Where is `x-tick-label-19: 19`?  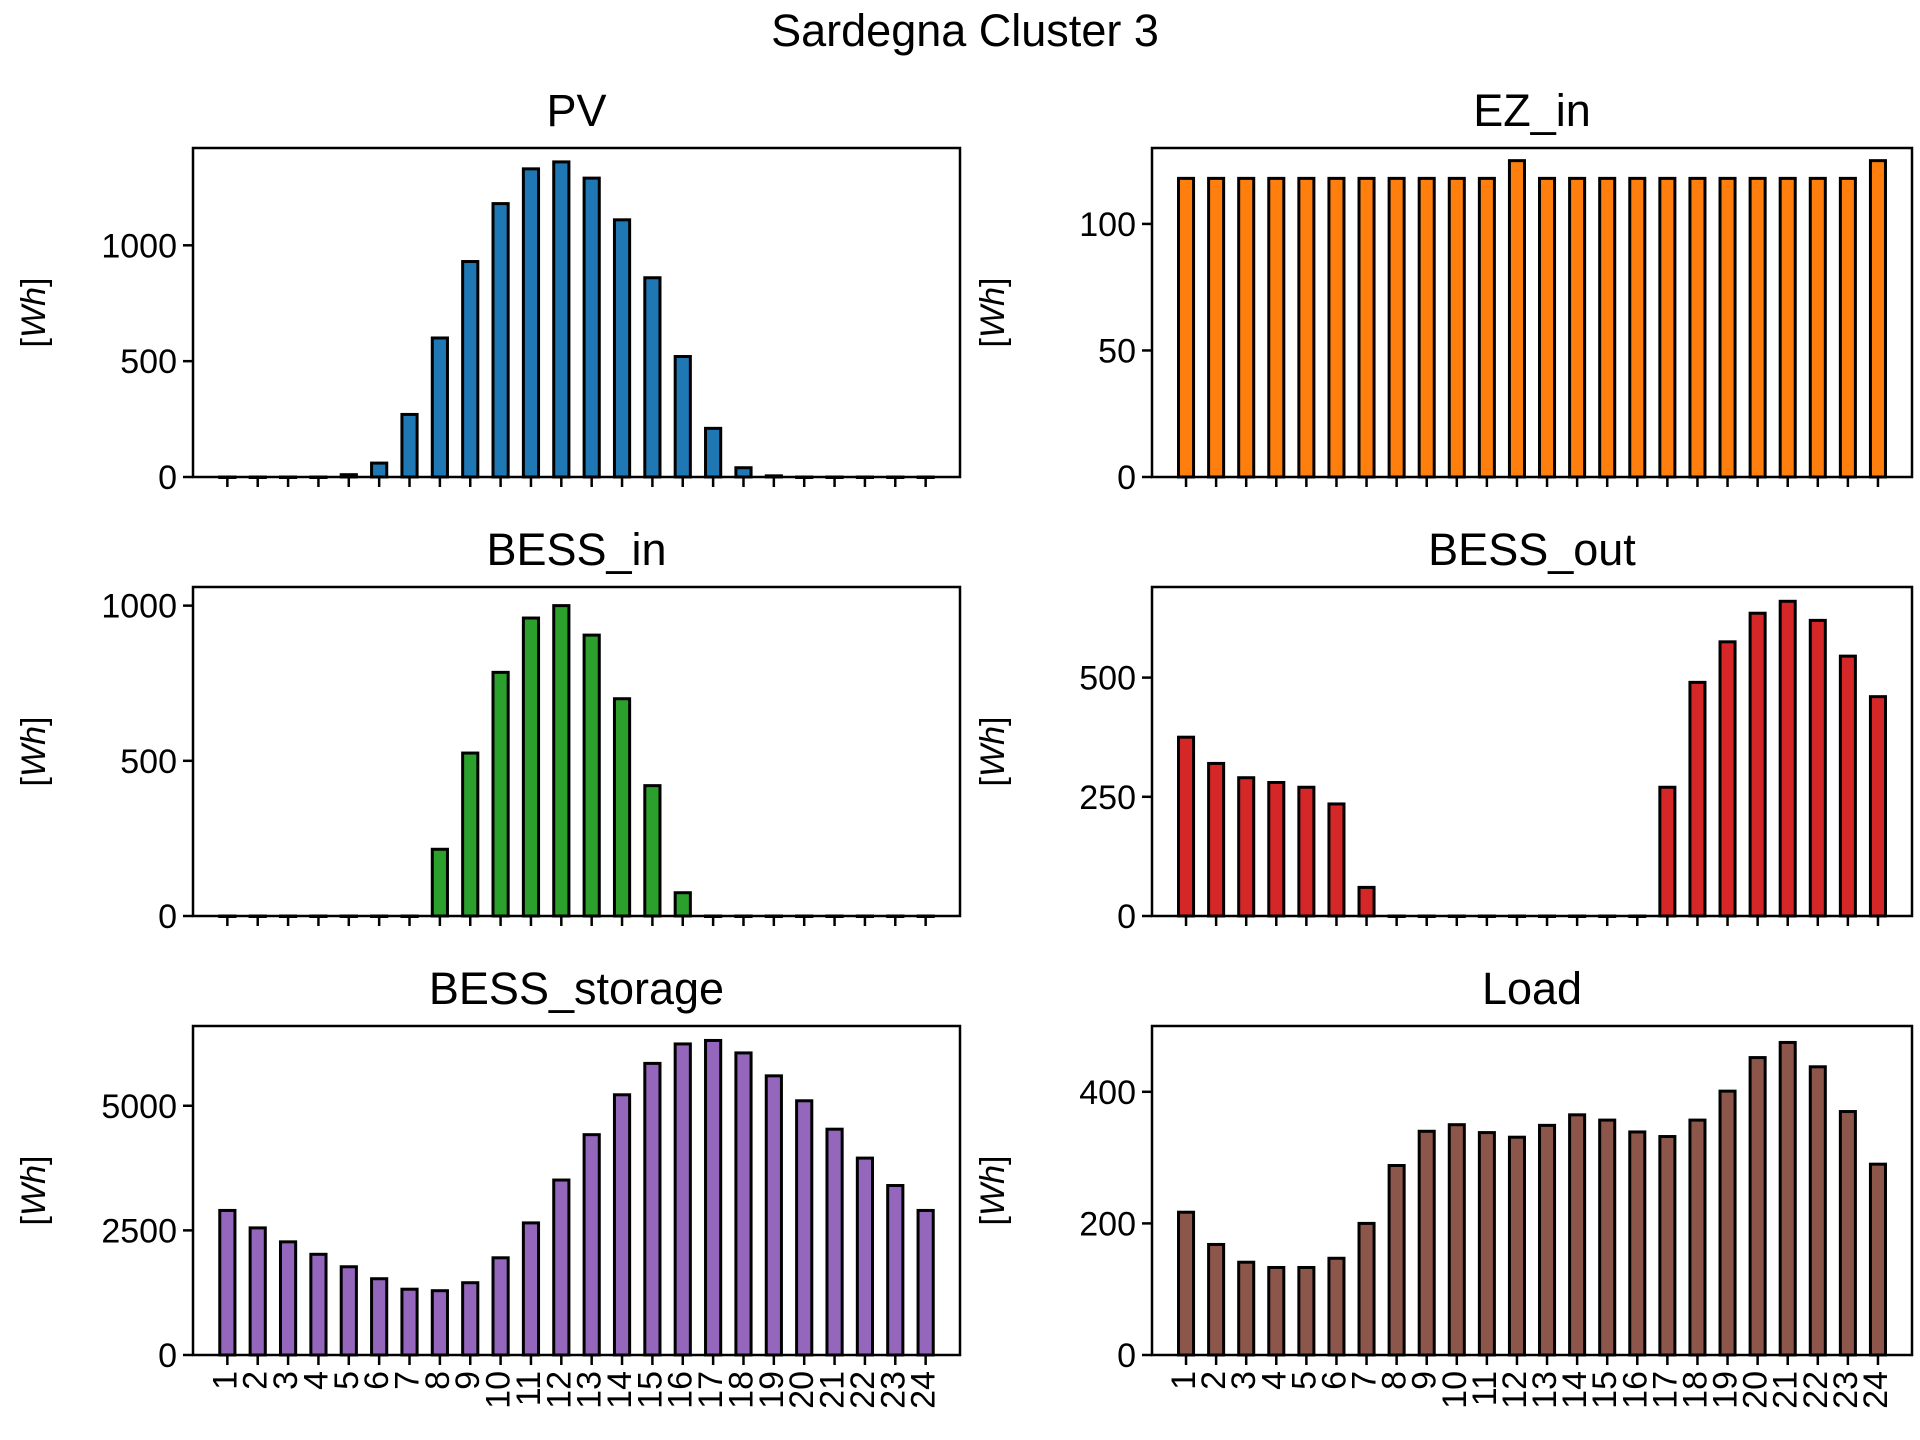 x-tick-label-19: 19 is located at coordinates (772, 1390).